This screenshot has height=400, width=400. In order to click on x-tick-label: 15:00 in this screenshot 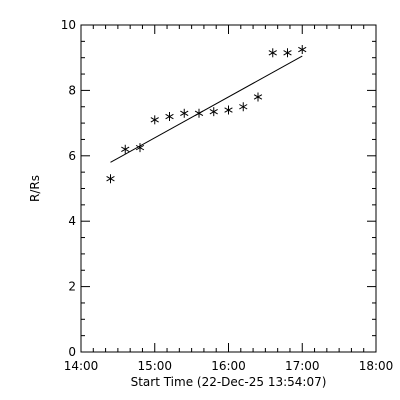, I will do `click(154, 366)`.